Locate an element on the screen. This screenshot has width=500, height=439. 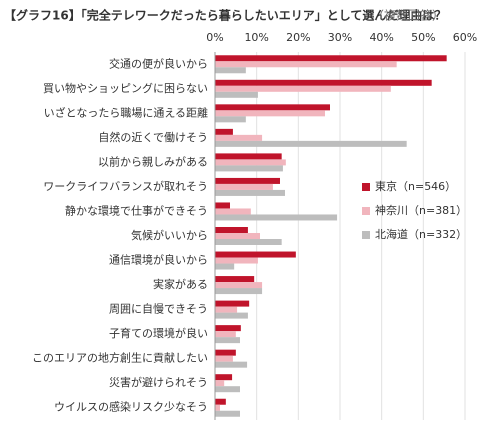
y-tick-label: 買い物やショッピングに困らない is located at coordinates (125, 88).